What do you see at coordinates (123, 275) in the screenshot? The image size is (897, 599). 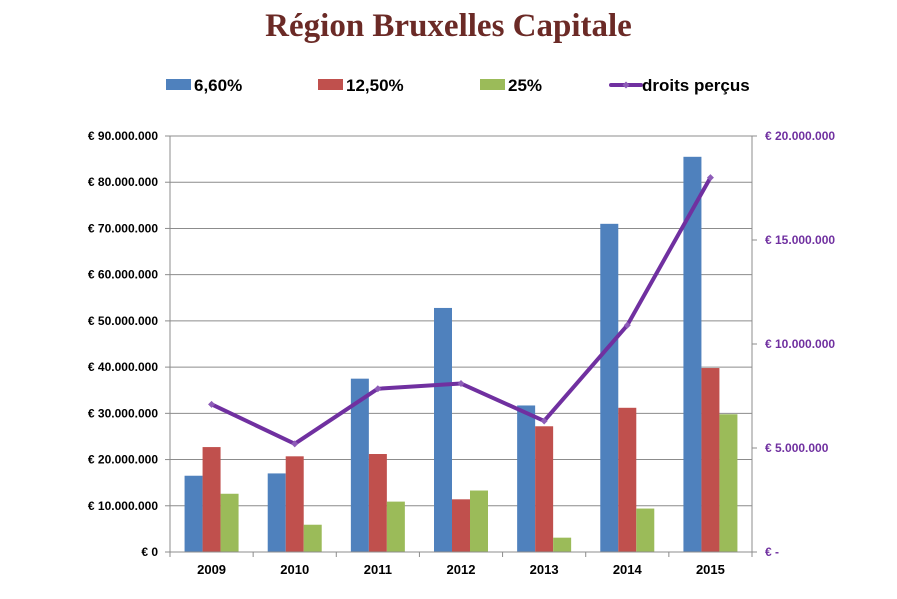 I see `y-left-tick-label: € 60.000.000` at bounding box center [123, 275].